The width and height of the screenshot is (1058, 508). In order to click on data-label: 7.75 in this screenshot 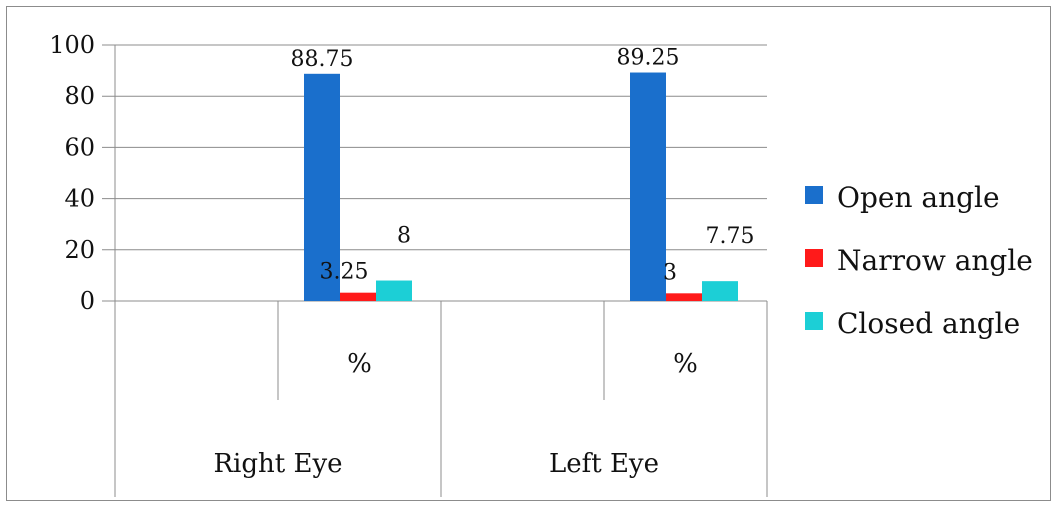, I will do `click(730, 236)`.